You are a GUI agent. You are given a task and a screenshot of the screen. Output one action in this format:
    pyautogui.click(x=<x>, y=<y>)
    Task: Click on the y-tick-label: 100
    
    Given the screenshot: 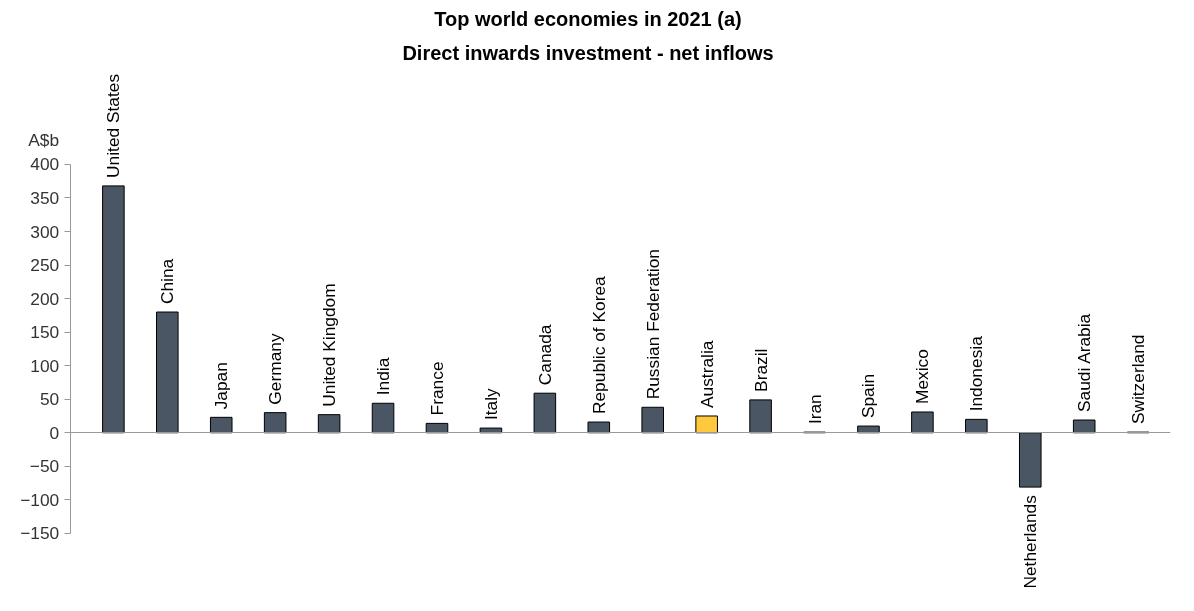 What is the action you would take?
    pyautogui.click(x=45, y=365)
    